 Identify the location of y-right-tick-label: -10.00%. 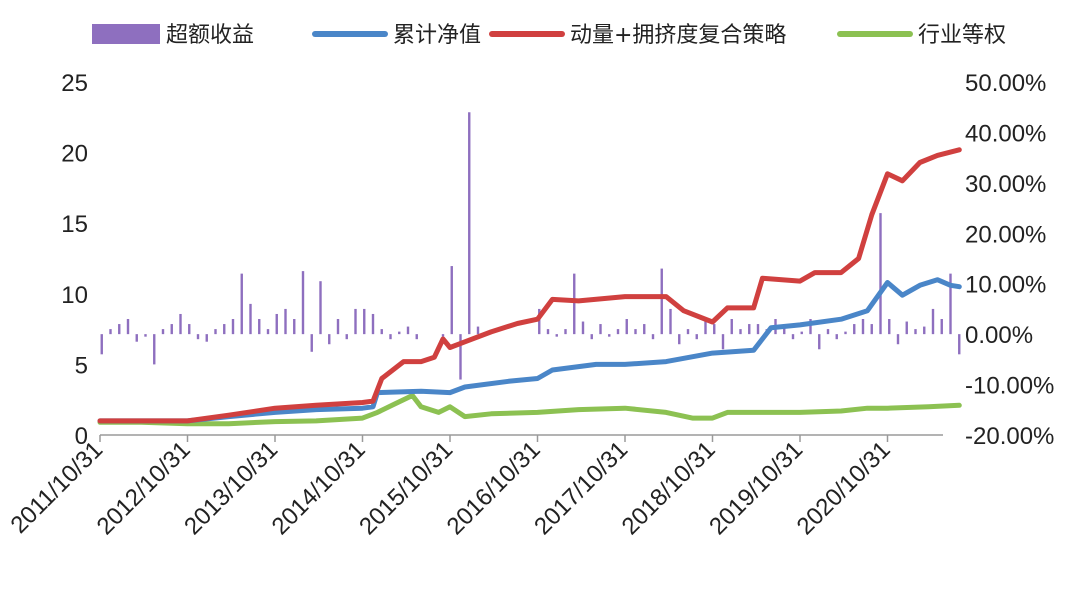
(1009, 386).